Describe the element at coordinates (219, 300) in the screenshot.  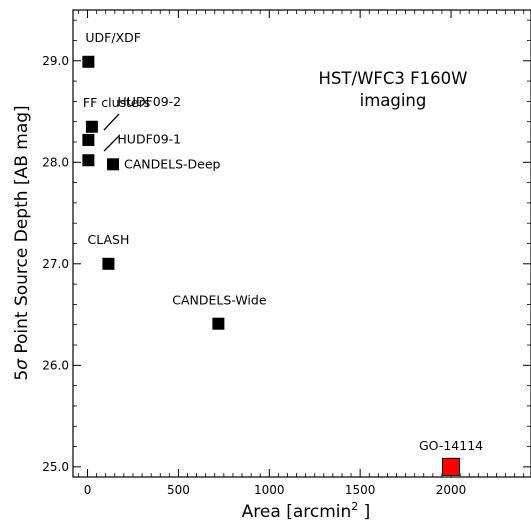
I see `point-label-candels-wide: CANDELS-Wide` at that location.